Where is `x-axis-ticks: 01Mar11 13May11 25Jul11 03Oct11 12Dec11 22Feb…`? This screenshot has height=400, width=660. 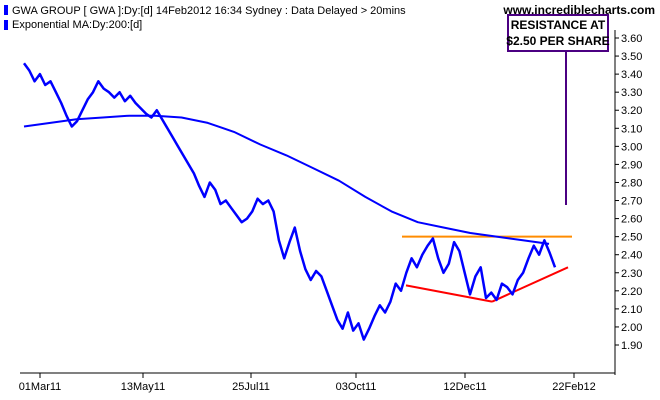
x-axis-ticks: 01Mar11 13May11 25Jul11 03Oct11 12Dec11 22Feb… is located at coordinates (307, 383).